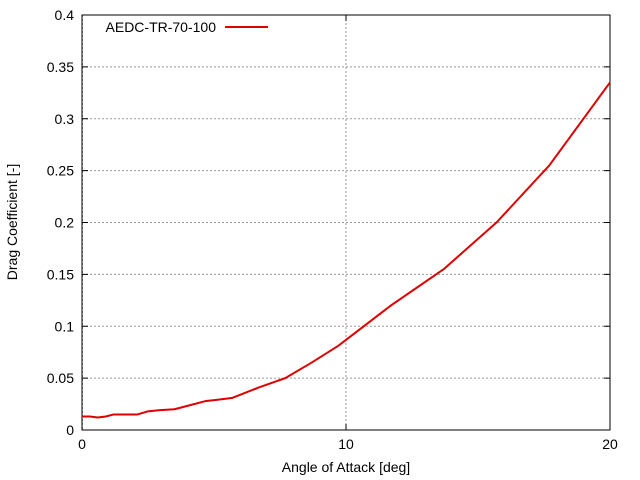 Image resolution: width=640 pixels, height=480 pixels. What do you see at coordinates (65, 326) in the screenshot?
I see `y-tick-label: 0.1` at bounding box center [65, 326].